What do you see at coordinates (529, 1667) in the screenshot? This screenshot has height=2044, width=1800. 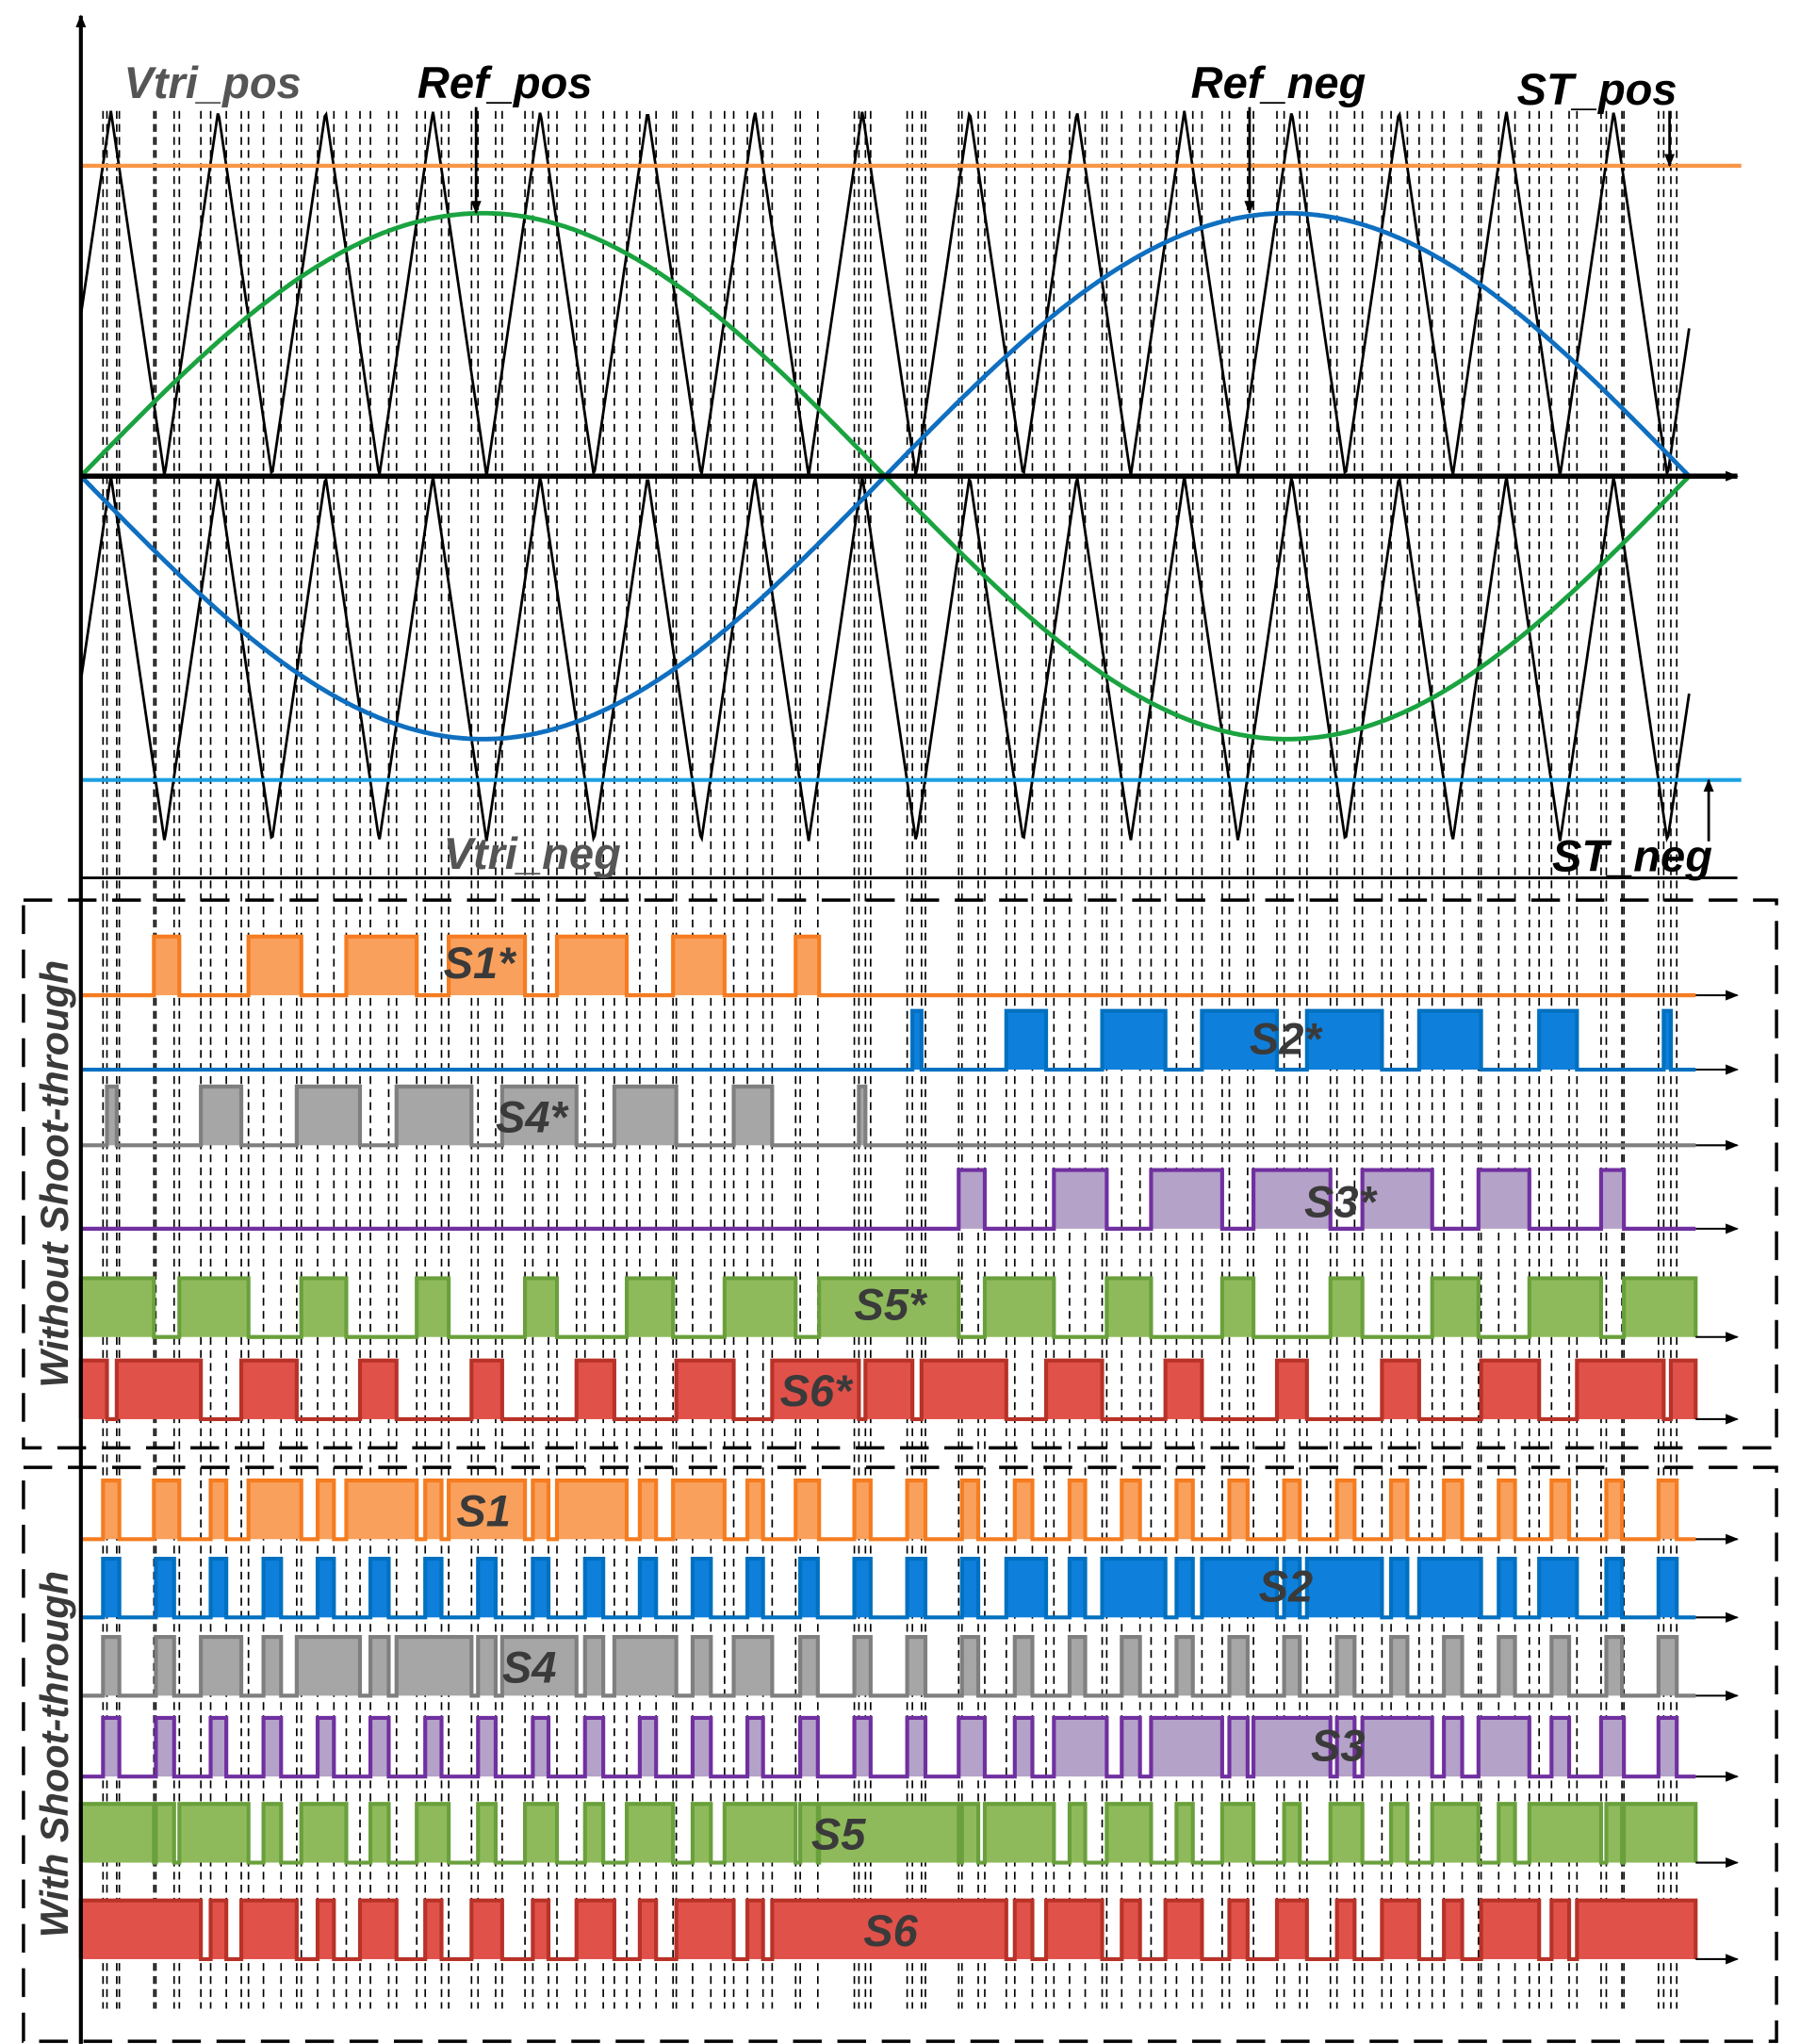 I see `signal-label: S4` at bounding box center [529, 1667].